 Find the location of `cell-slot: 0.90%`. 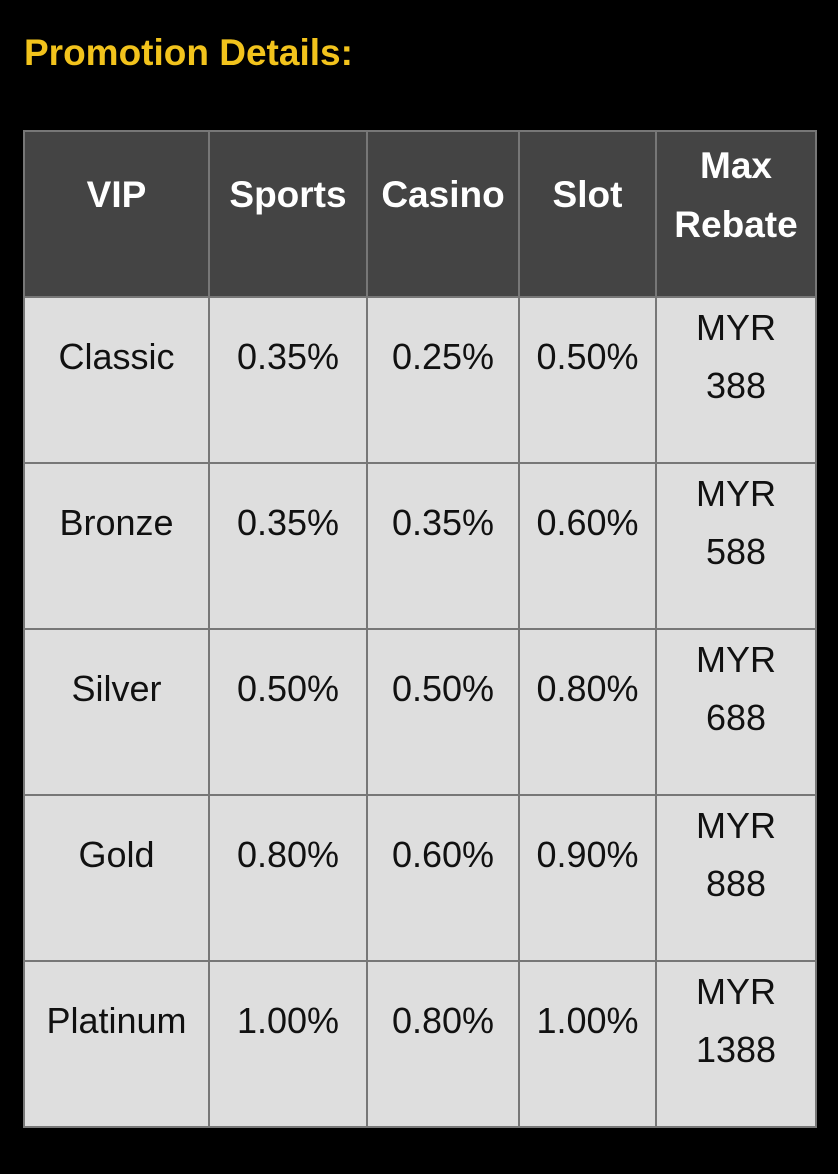

cell-slot: 0.90% is located at coordinates (587, 878).